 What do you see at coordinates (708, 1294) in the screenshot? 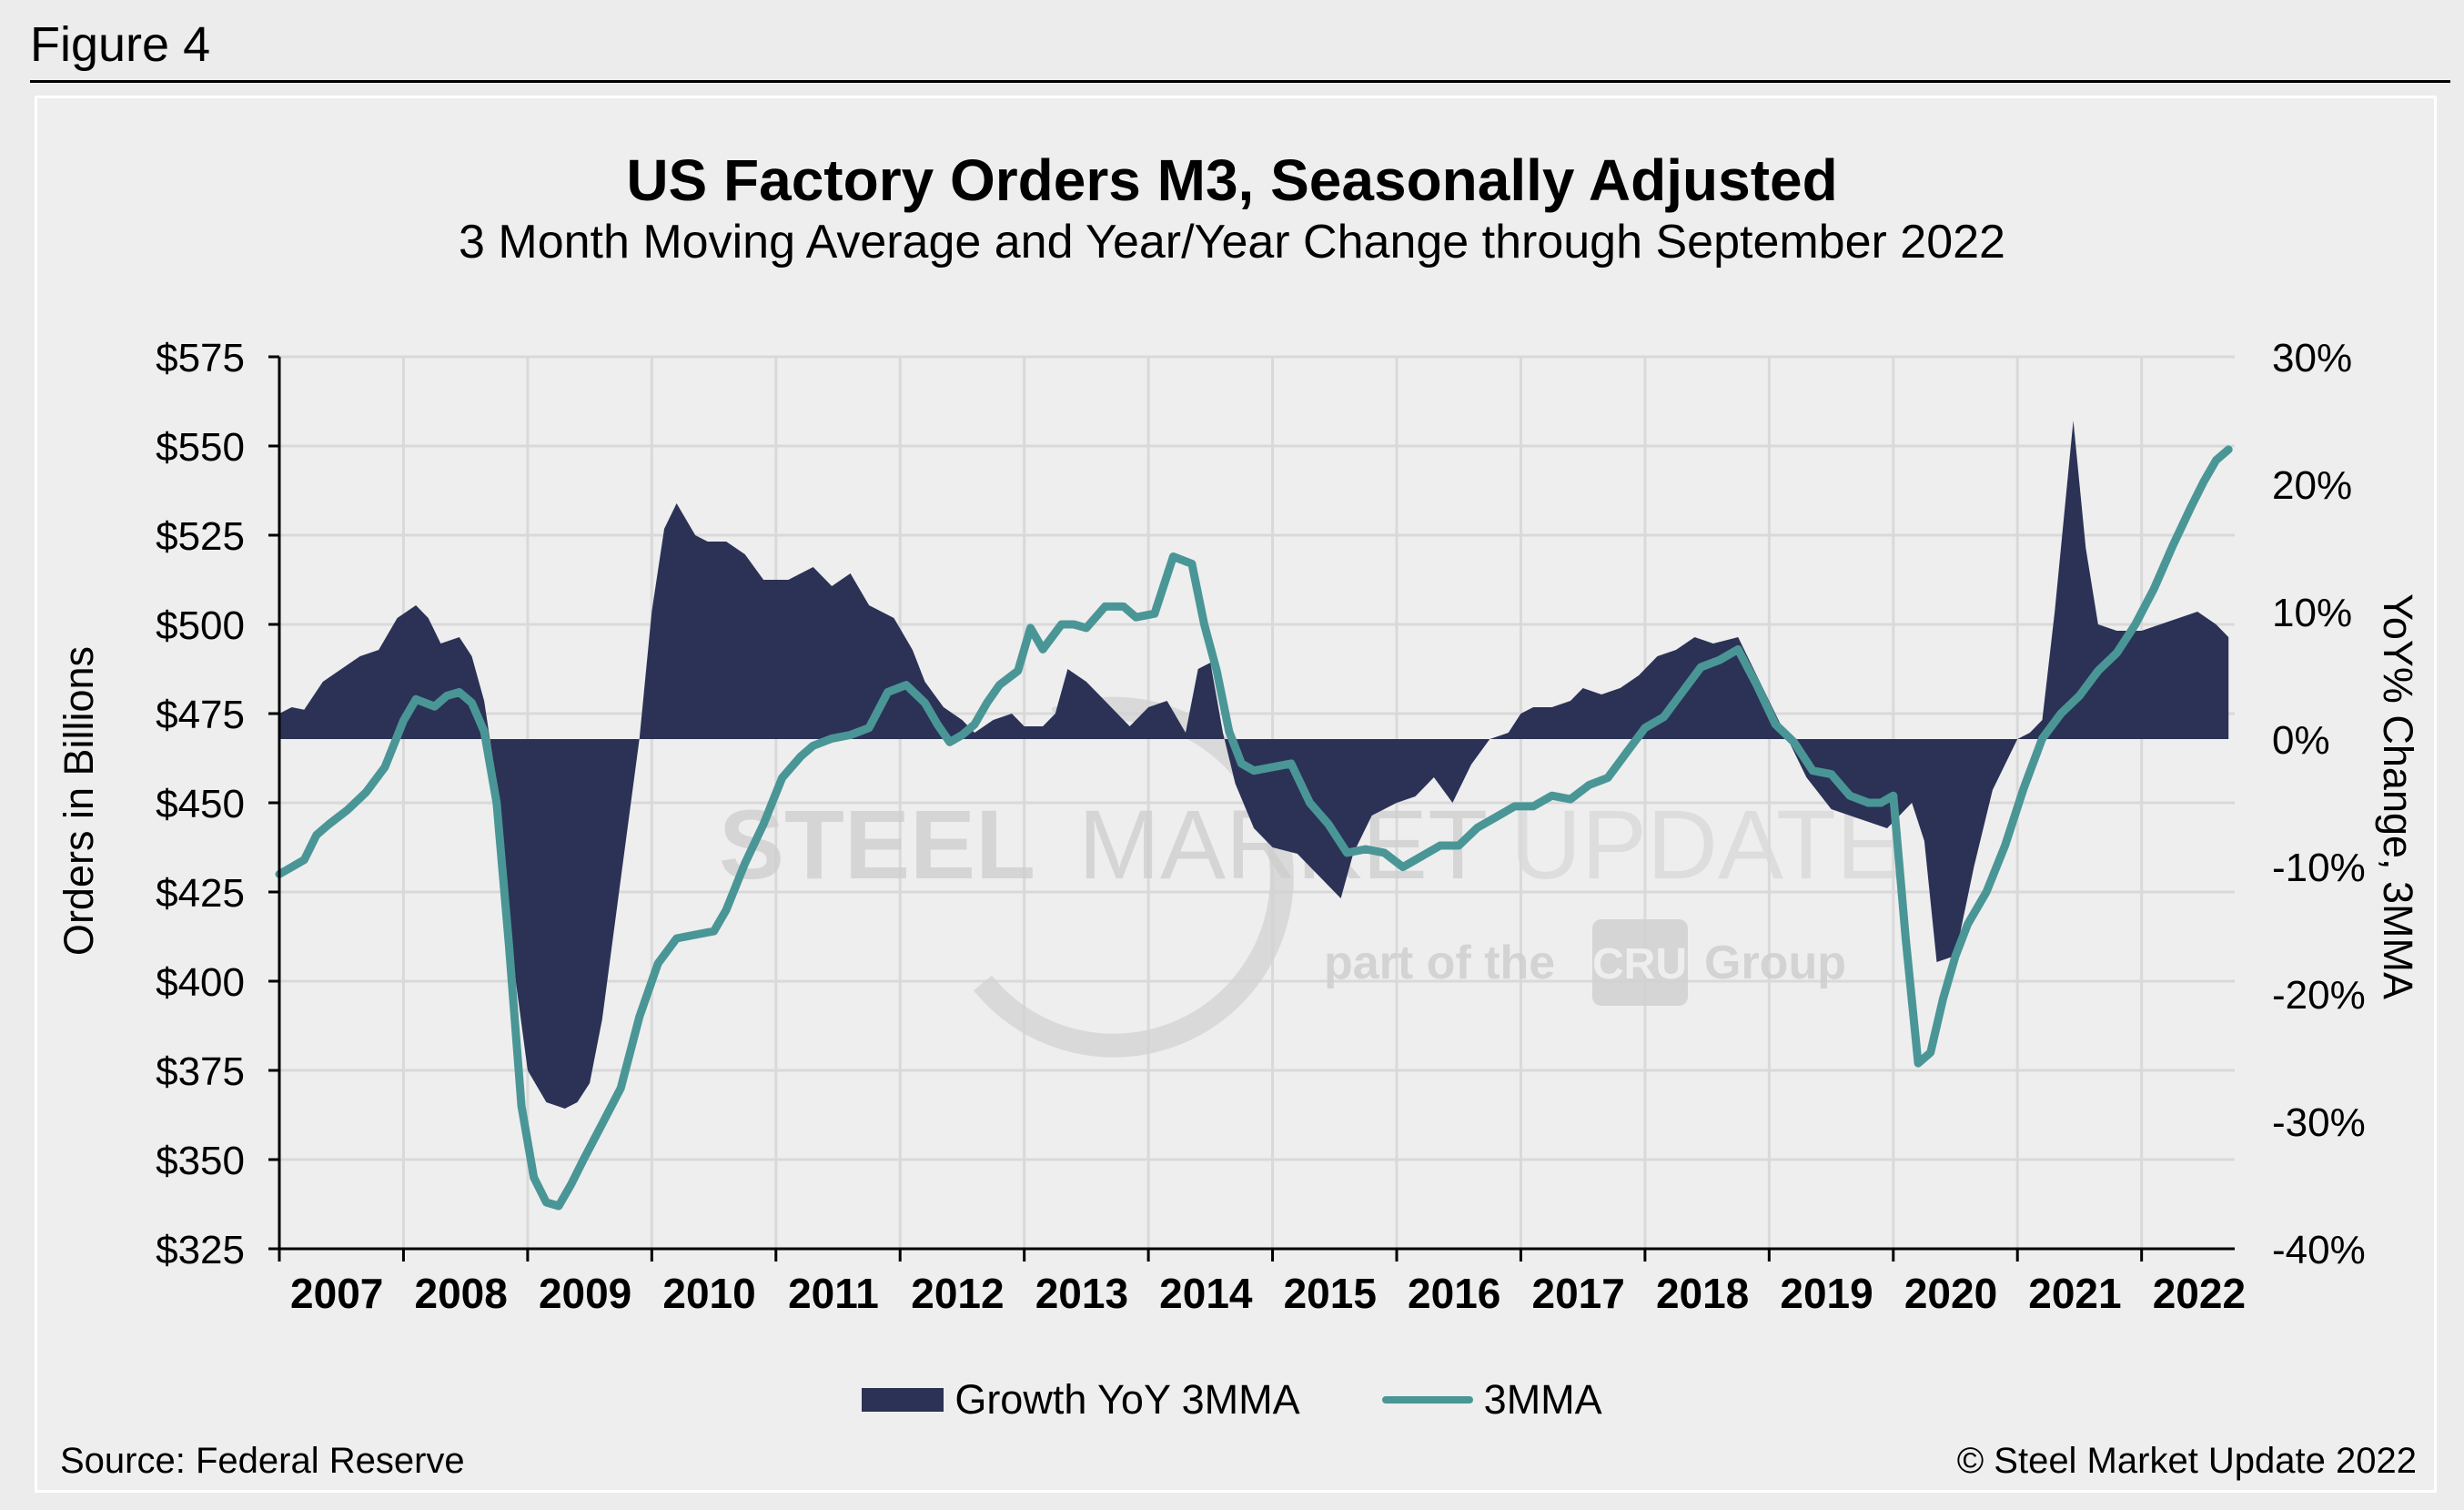
I see `x-tick-label: 2010` at bounding box center [708, 1294].